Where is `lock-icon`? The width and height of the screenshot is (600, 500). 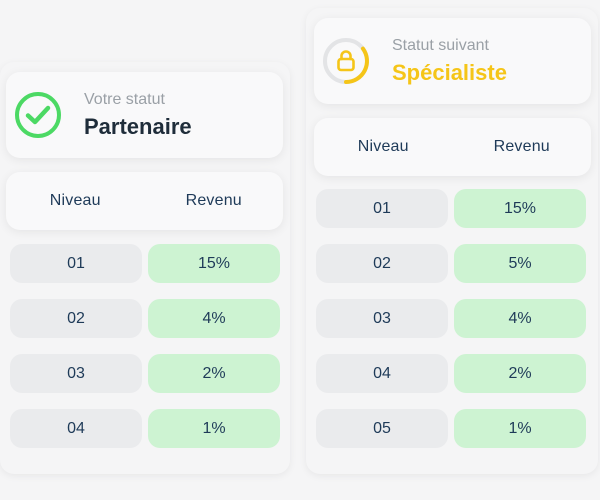 lock-icon is located at coordinates (346, 61).